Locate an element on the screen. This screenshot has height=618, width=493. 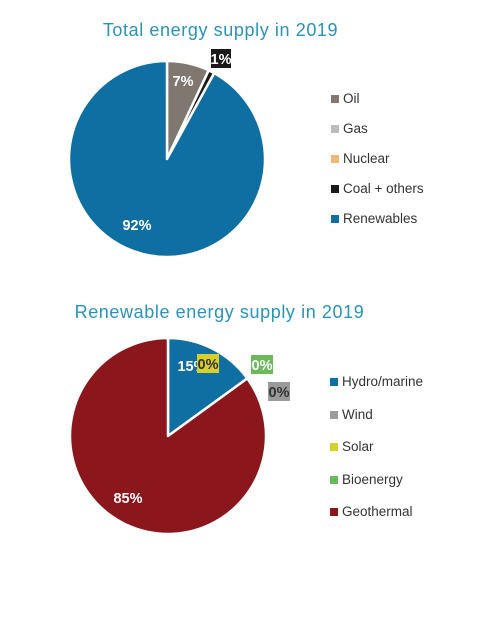
chart-title-renewable: Renewable energy supply in 2019 is located at coordinates (219, 312).